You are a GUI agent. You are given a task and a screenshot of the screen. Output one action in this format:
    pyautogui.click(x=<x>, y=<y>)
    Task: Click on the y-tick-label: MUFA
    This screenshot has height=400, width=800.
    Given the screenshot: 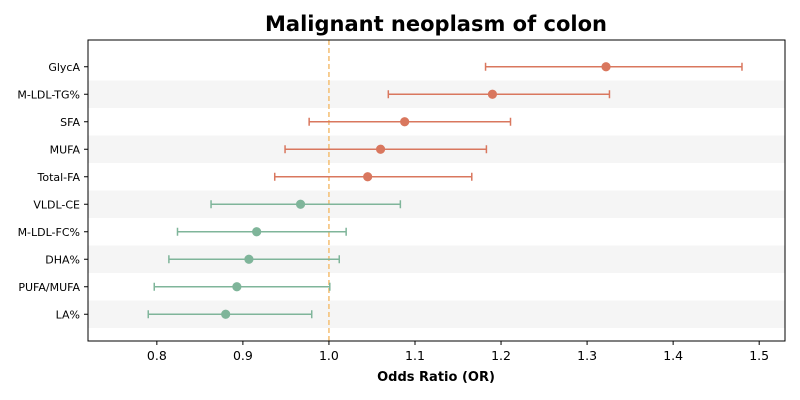 What is the action you would take?
    pyautogui.click(x=65, y=149)
    